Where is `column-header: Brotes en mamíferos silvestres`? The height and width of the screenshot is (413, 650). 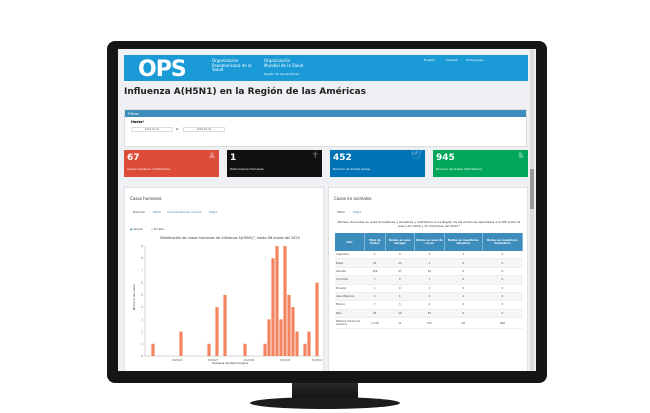
column-header: Brotes en mamíferos silvestres is located at coordinates (463, 242).